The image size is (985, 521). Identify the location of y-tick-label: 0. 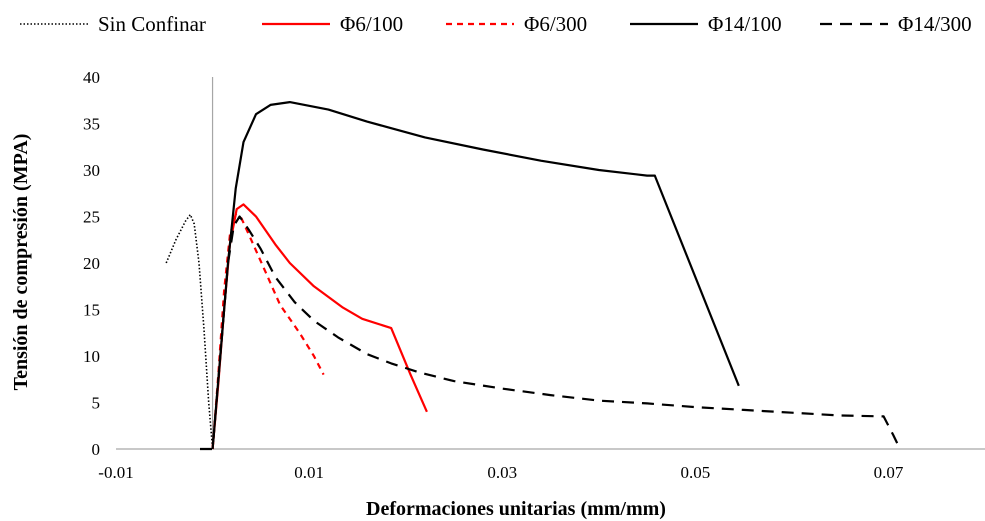
(96, 449).